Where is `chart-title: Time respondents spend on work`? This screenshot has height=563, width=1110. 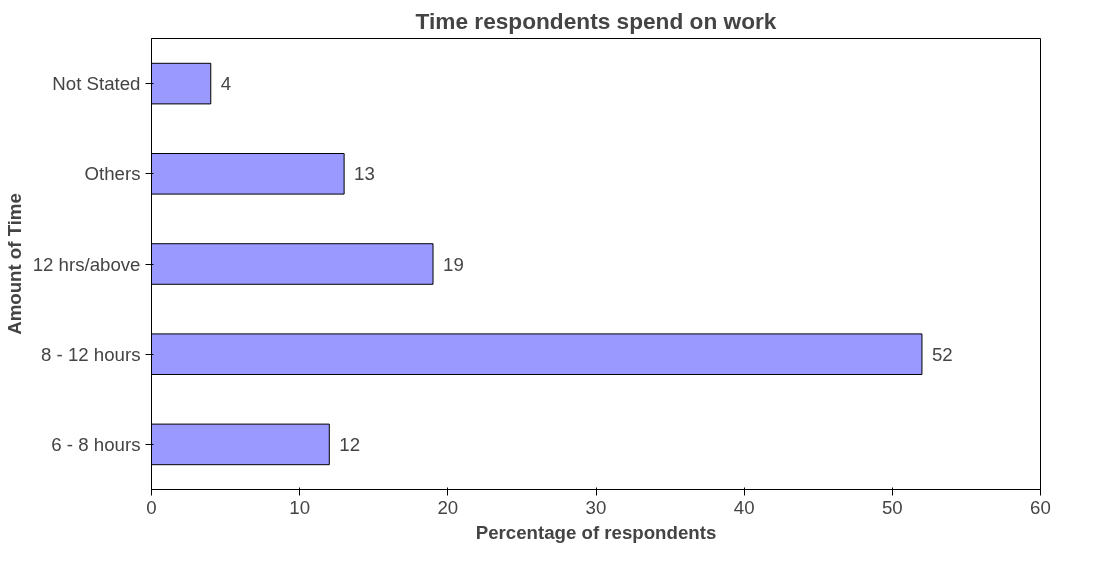 chart-title: Time respondents spend on work is located at coordinates (596, 20).